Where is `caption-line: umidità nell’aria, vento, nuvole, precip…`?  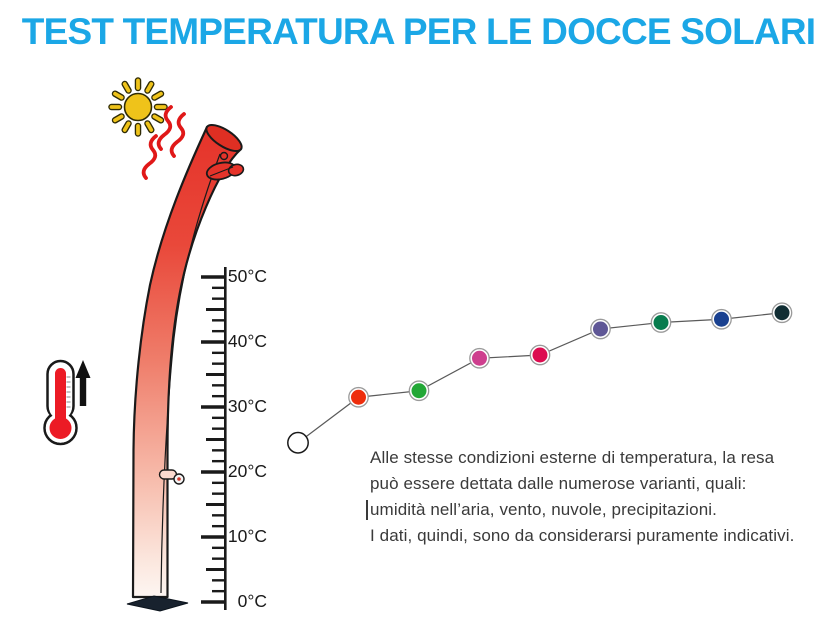
caption-line: umidità nell’aria, vento, nuvole, precip… is located at coordinates (543, 509).